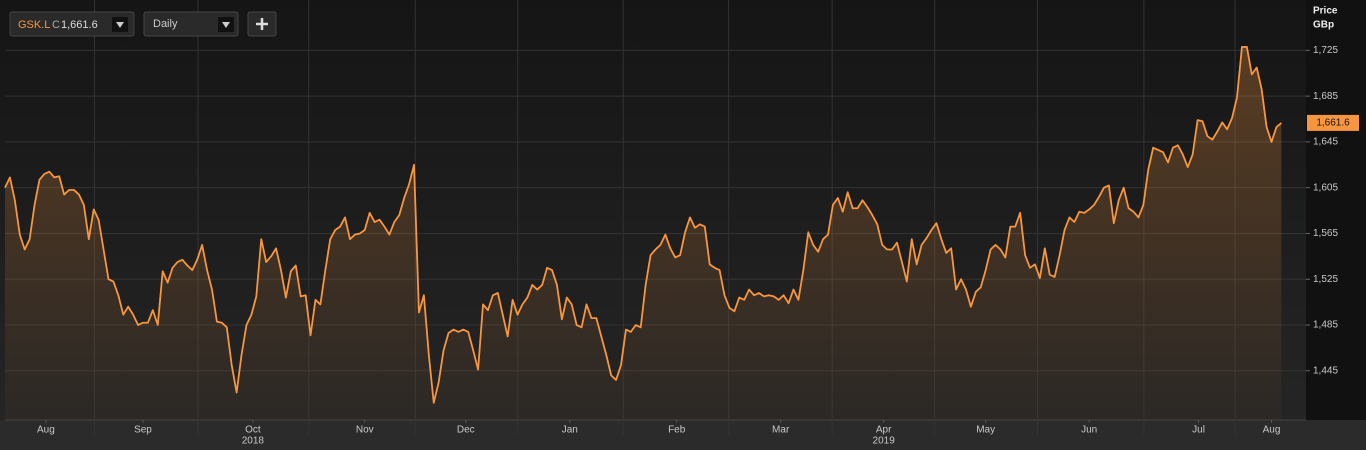 The height and width of the screenshot is (450, 1366). Describe the element at coordinates (781, 430) in the screenshot. I see `x-tick-label: Mar` at that location.